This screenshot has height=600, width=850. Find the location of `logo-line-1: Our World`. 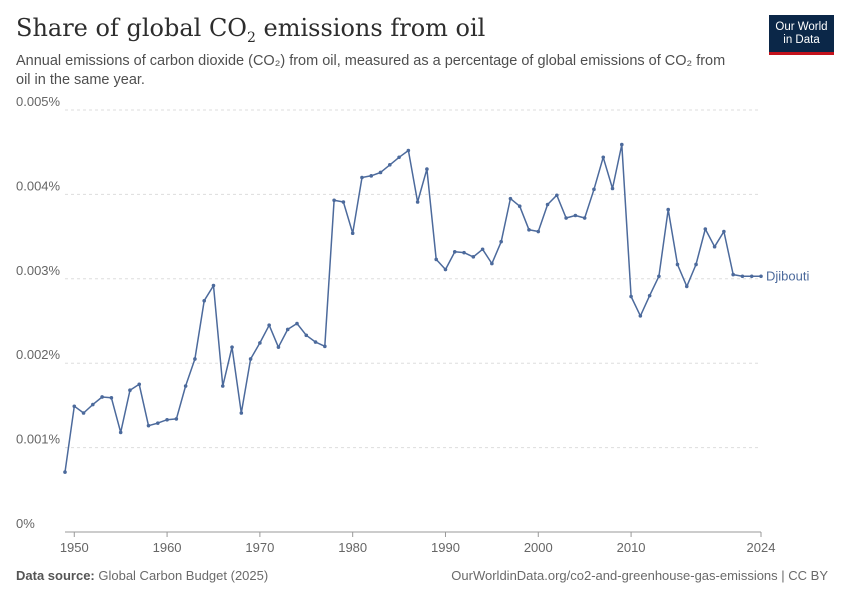

logo-line-1: Our World is located at coordinates (801, 26).